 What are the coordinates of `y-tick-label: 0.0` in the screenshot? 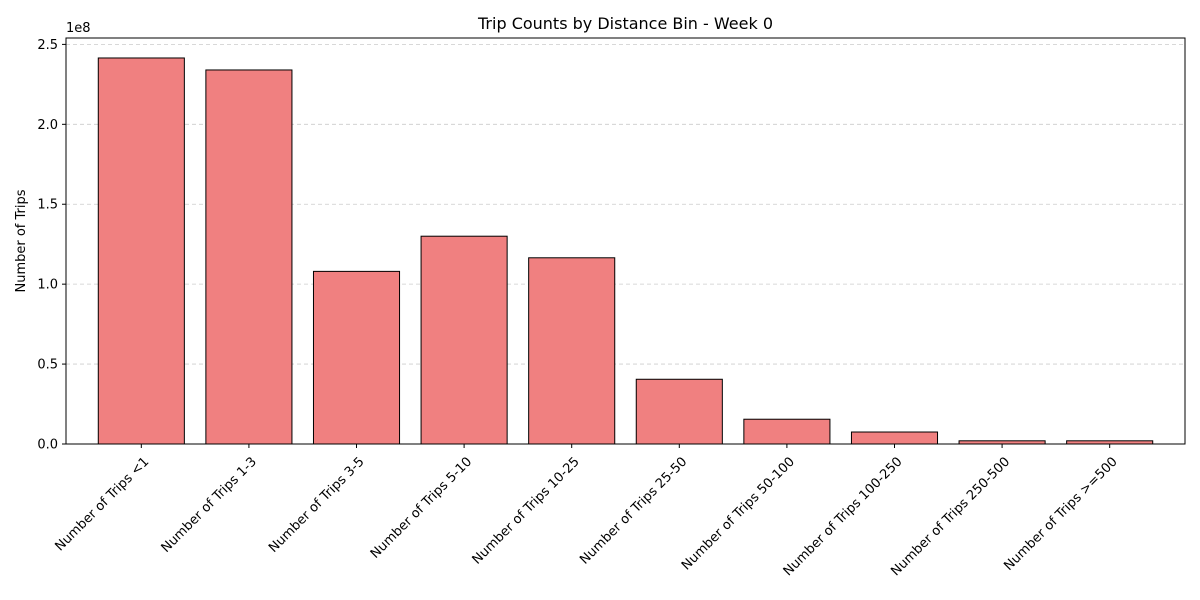 It's located at (47, 445).